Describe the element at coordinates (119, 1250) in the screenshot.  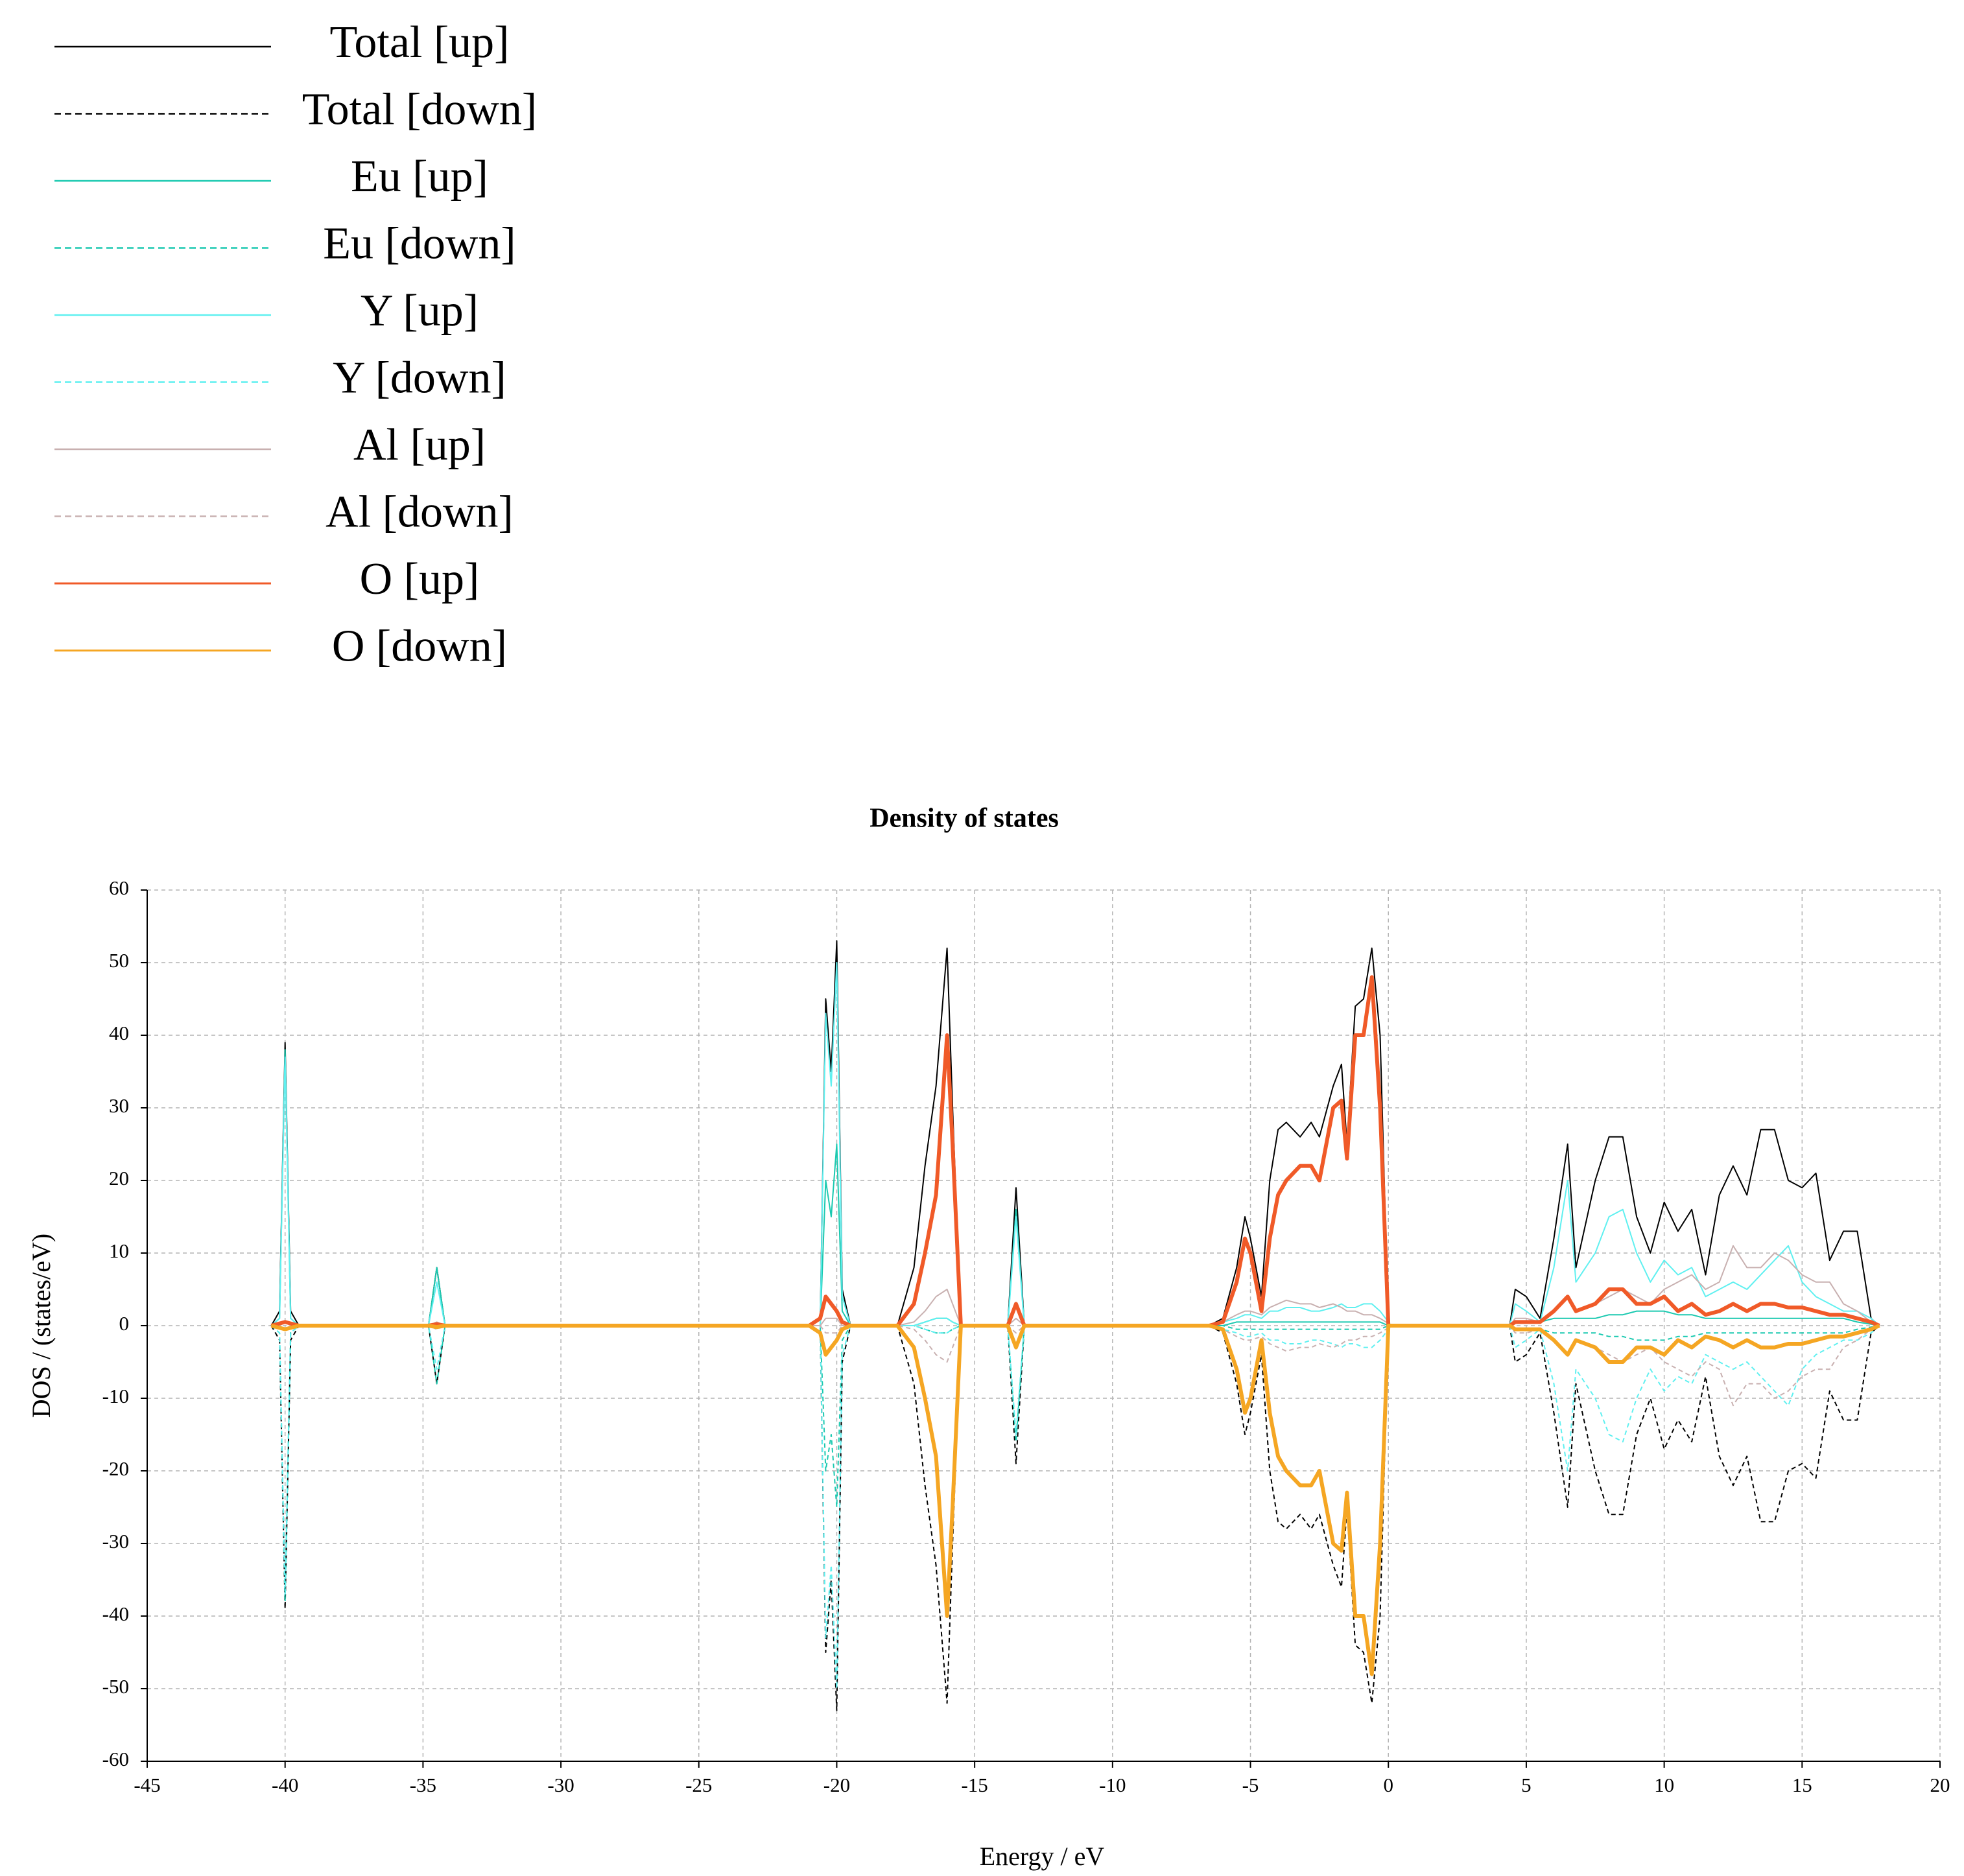
I see `y-tick-label: 10` at that location.